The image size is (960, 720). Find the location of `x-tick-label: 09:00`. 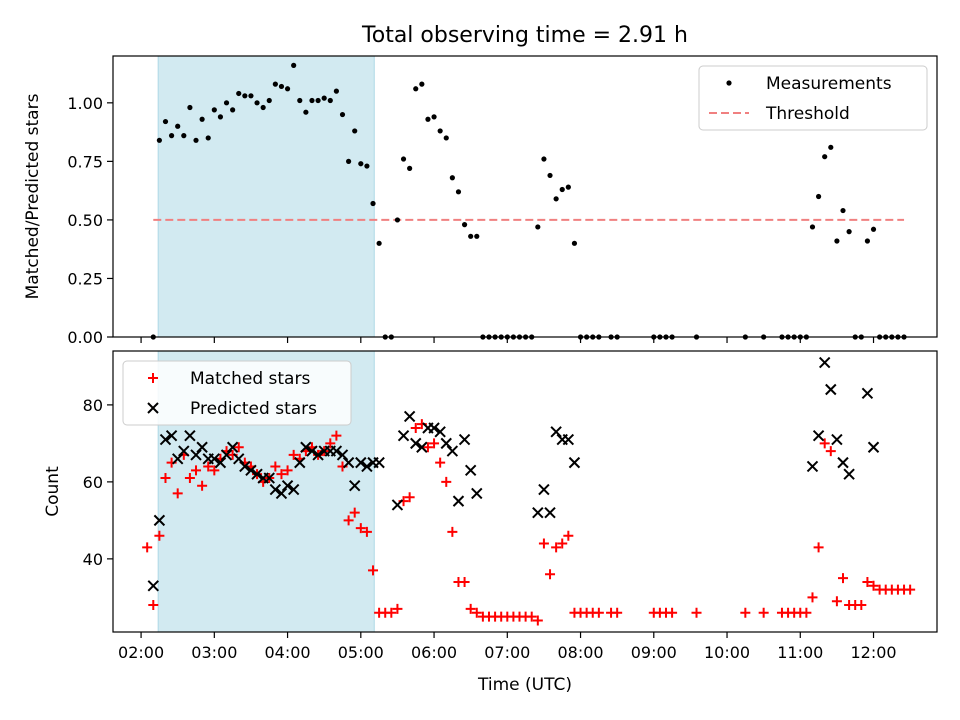

x-tick-label: 09:00 is located at coordinates (654, 652).